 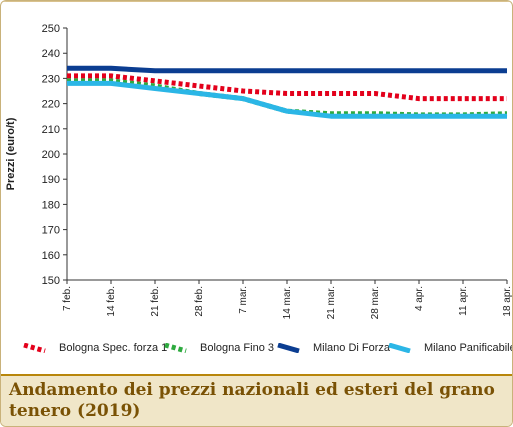 What do you see at coordinates (463, 301) in the screenshot?
I see `x-tick-label: 11 apr.` at bounding box center [463, 301].